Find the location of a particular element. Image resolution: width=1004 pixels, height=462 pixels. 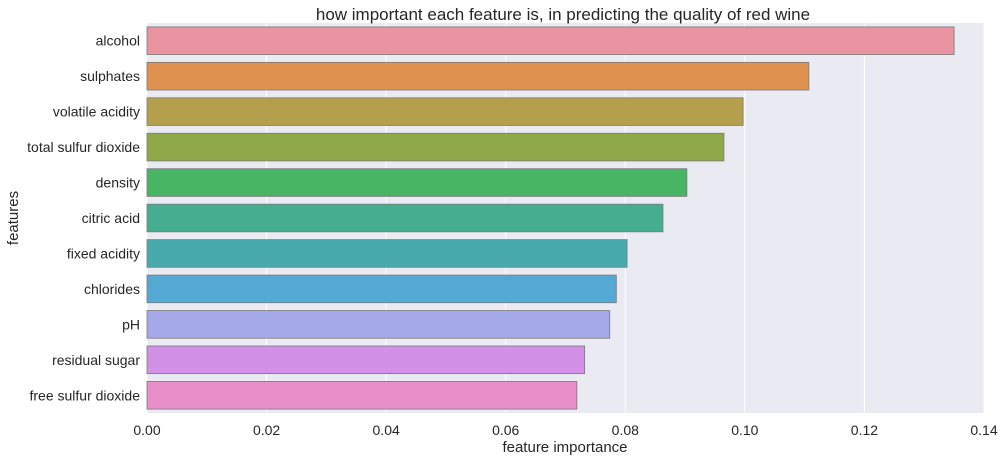

bar-chlorides is located at coordinates (381, 289).